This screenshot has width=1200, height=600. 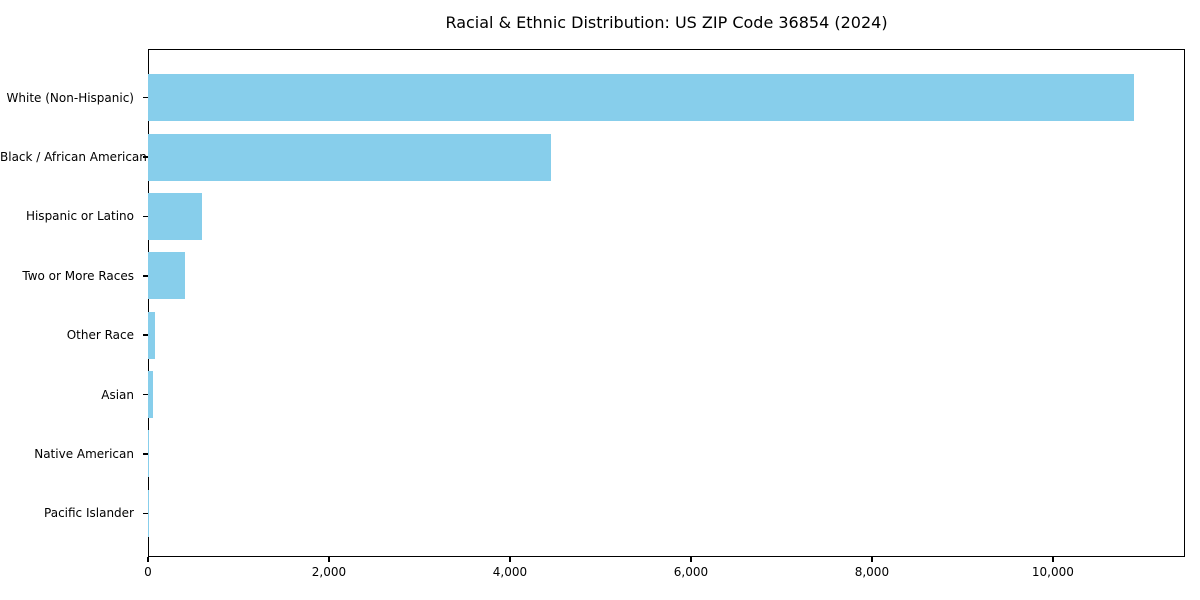 What do you see at coordinates (664, 572) in the screenshot?
I see `x-axis: 0 2,000 4,000 6,000 8,000 10,000` at bounding box center [664, 572].